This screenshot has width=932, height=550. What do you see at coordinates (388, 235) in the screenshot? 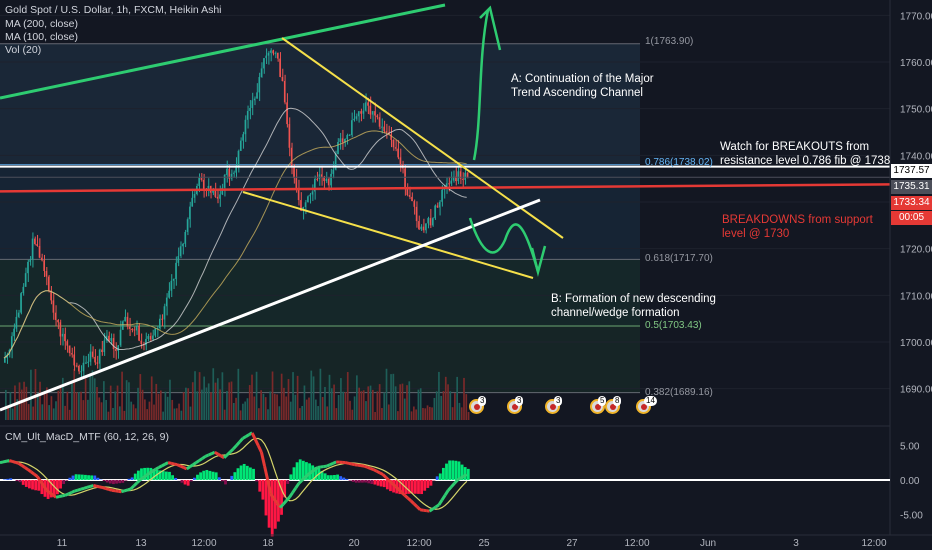
I see `wedge-lower-line` at bounding box center [388, 235].